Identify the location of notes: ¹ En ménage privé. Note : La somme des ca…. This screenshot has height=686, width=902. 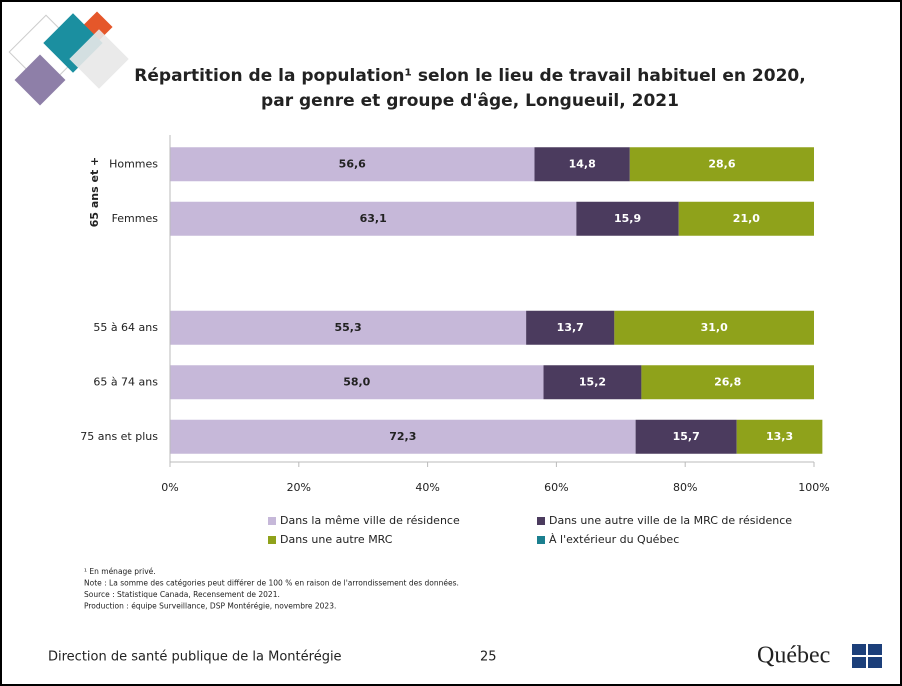
(271, 589).